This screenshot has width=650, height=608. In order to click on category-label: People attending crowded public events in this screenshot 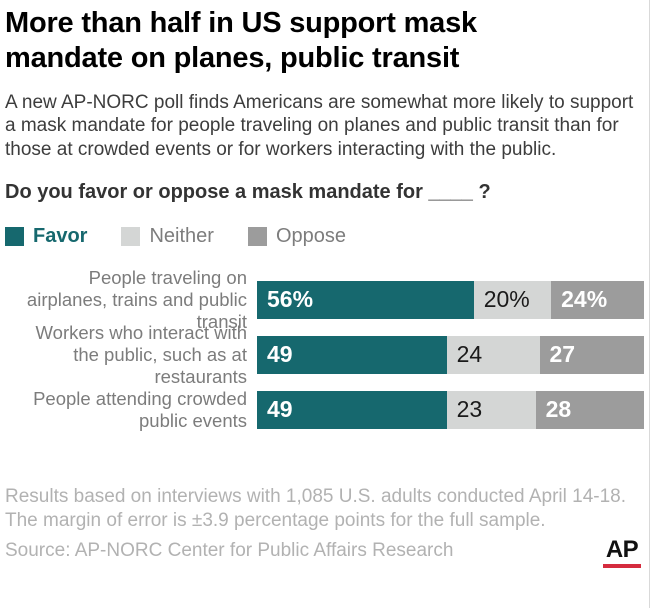, I will do `click(140, 409)`.